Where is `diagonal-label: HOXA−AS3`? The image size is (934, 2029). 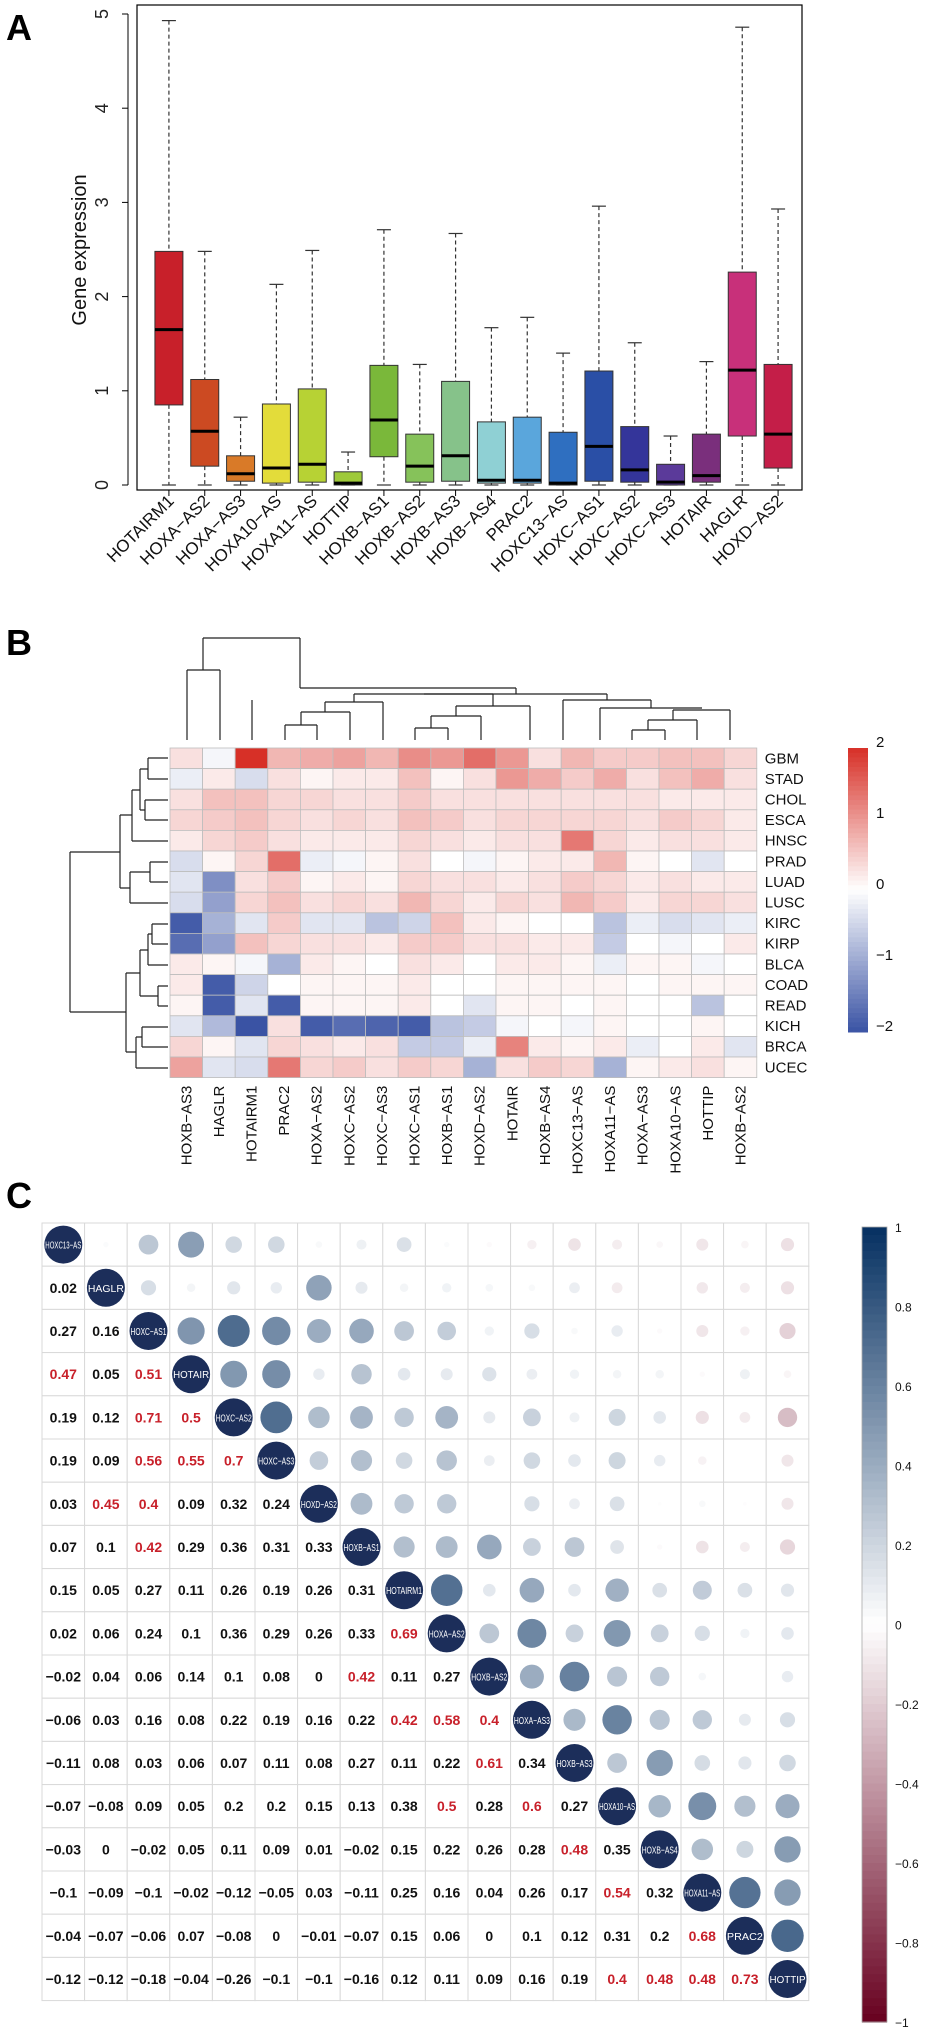 diagonal-label: HOXA−AS3 is located at coordinates (532, 1721).